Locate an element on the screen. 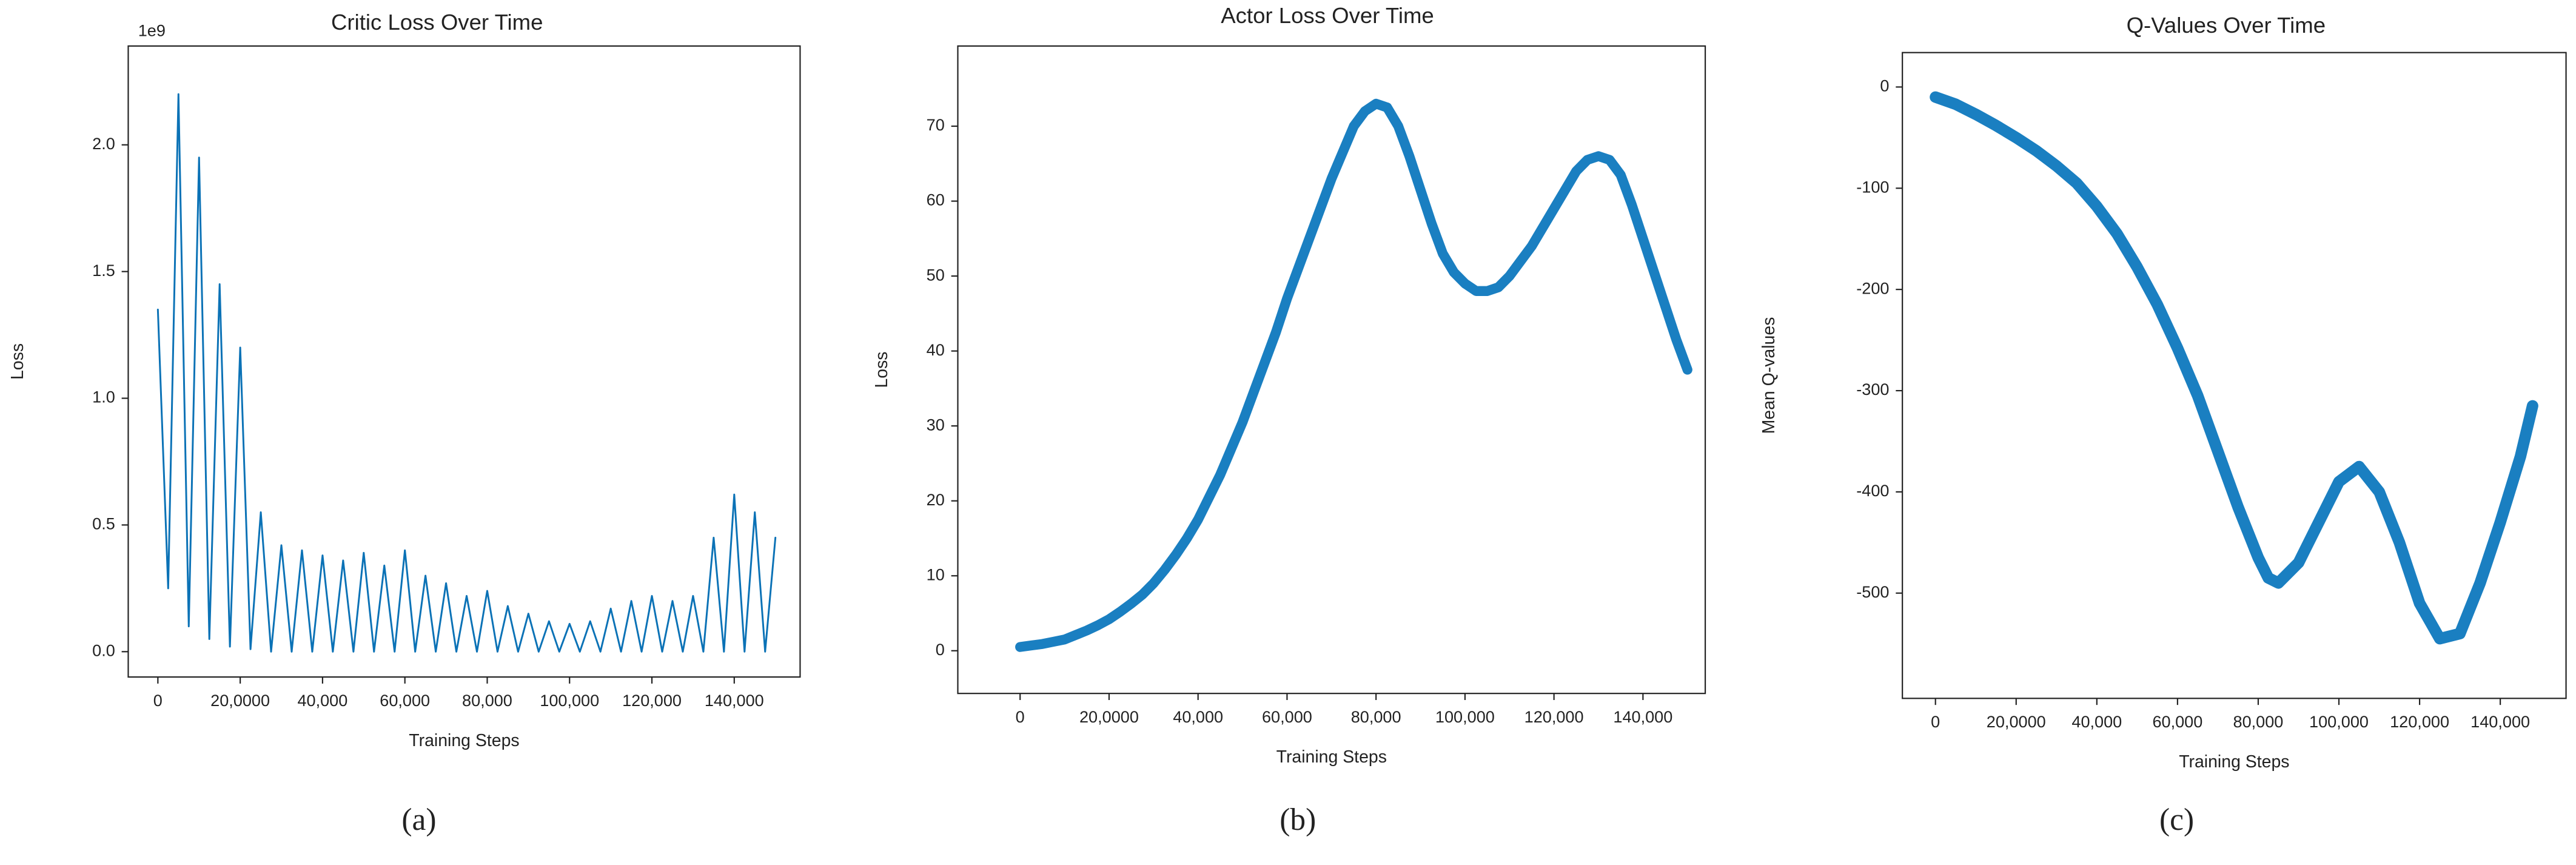 The width and height of the screenshot is (2576, 865). y-tick-label: 20 is located at coordinates (936, 499).